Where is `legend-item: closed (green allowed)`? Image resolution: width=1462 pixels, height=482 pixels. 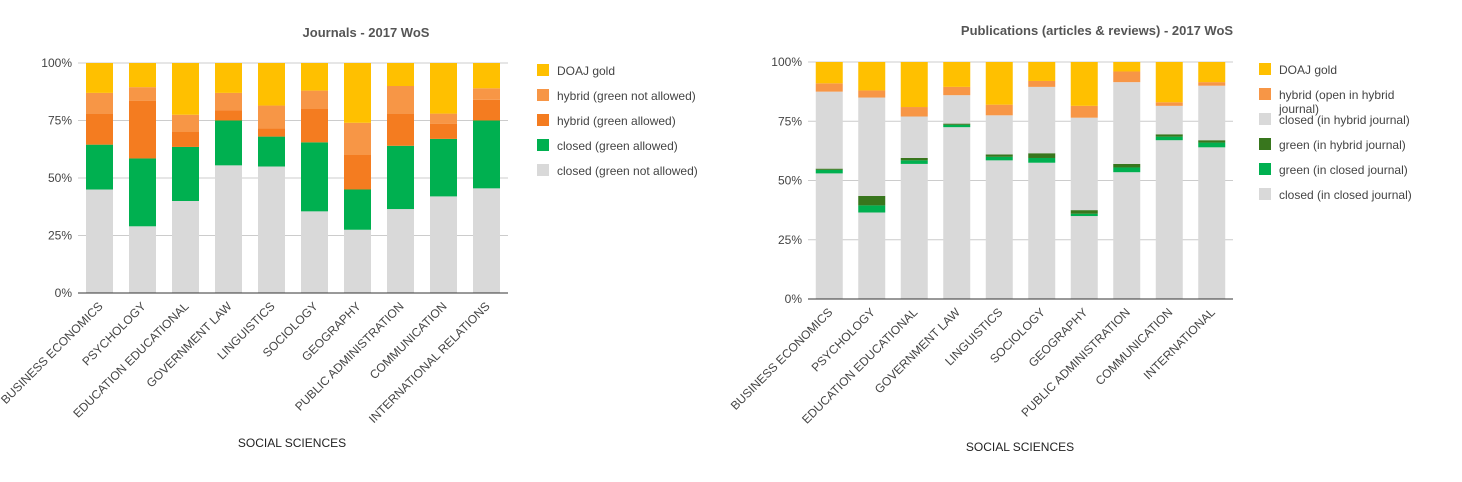
legend-item: closed (green allowed) is located at coordinates (607, 146).